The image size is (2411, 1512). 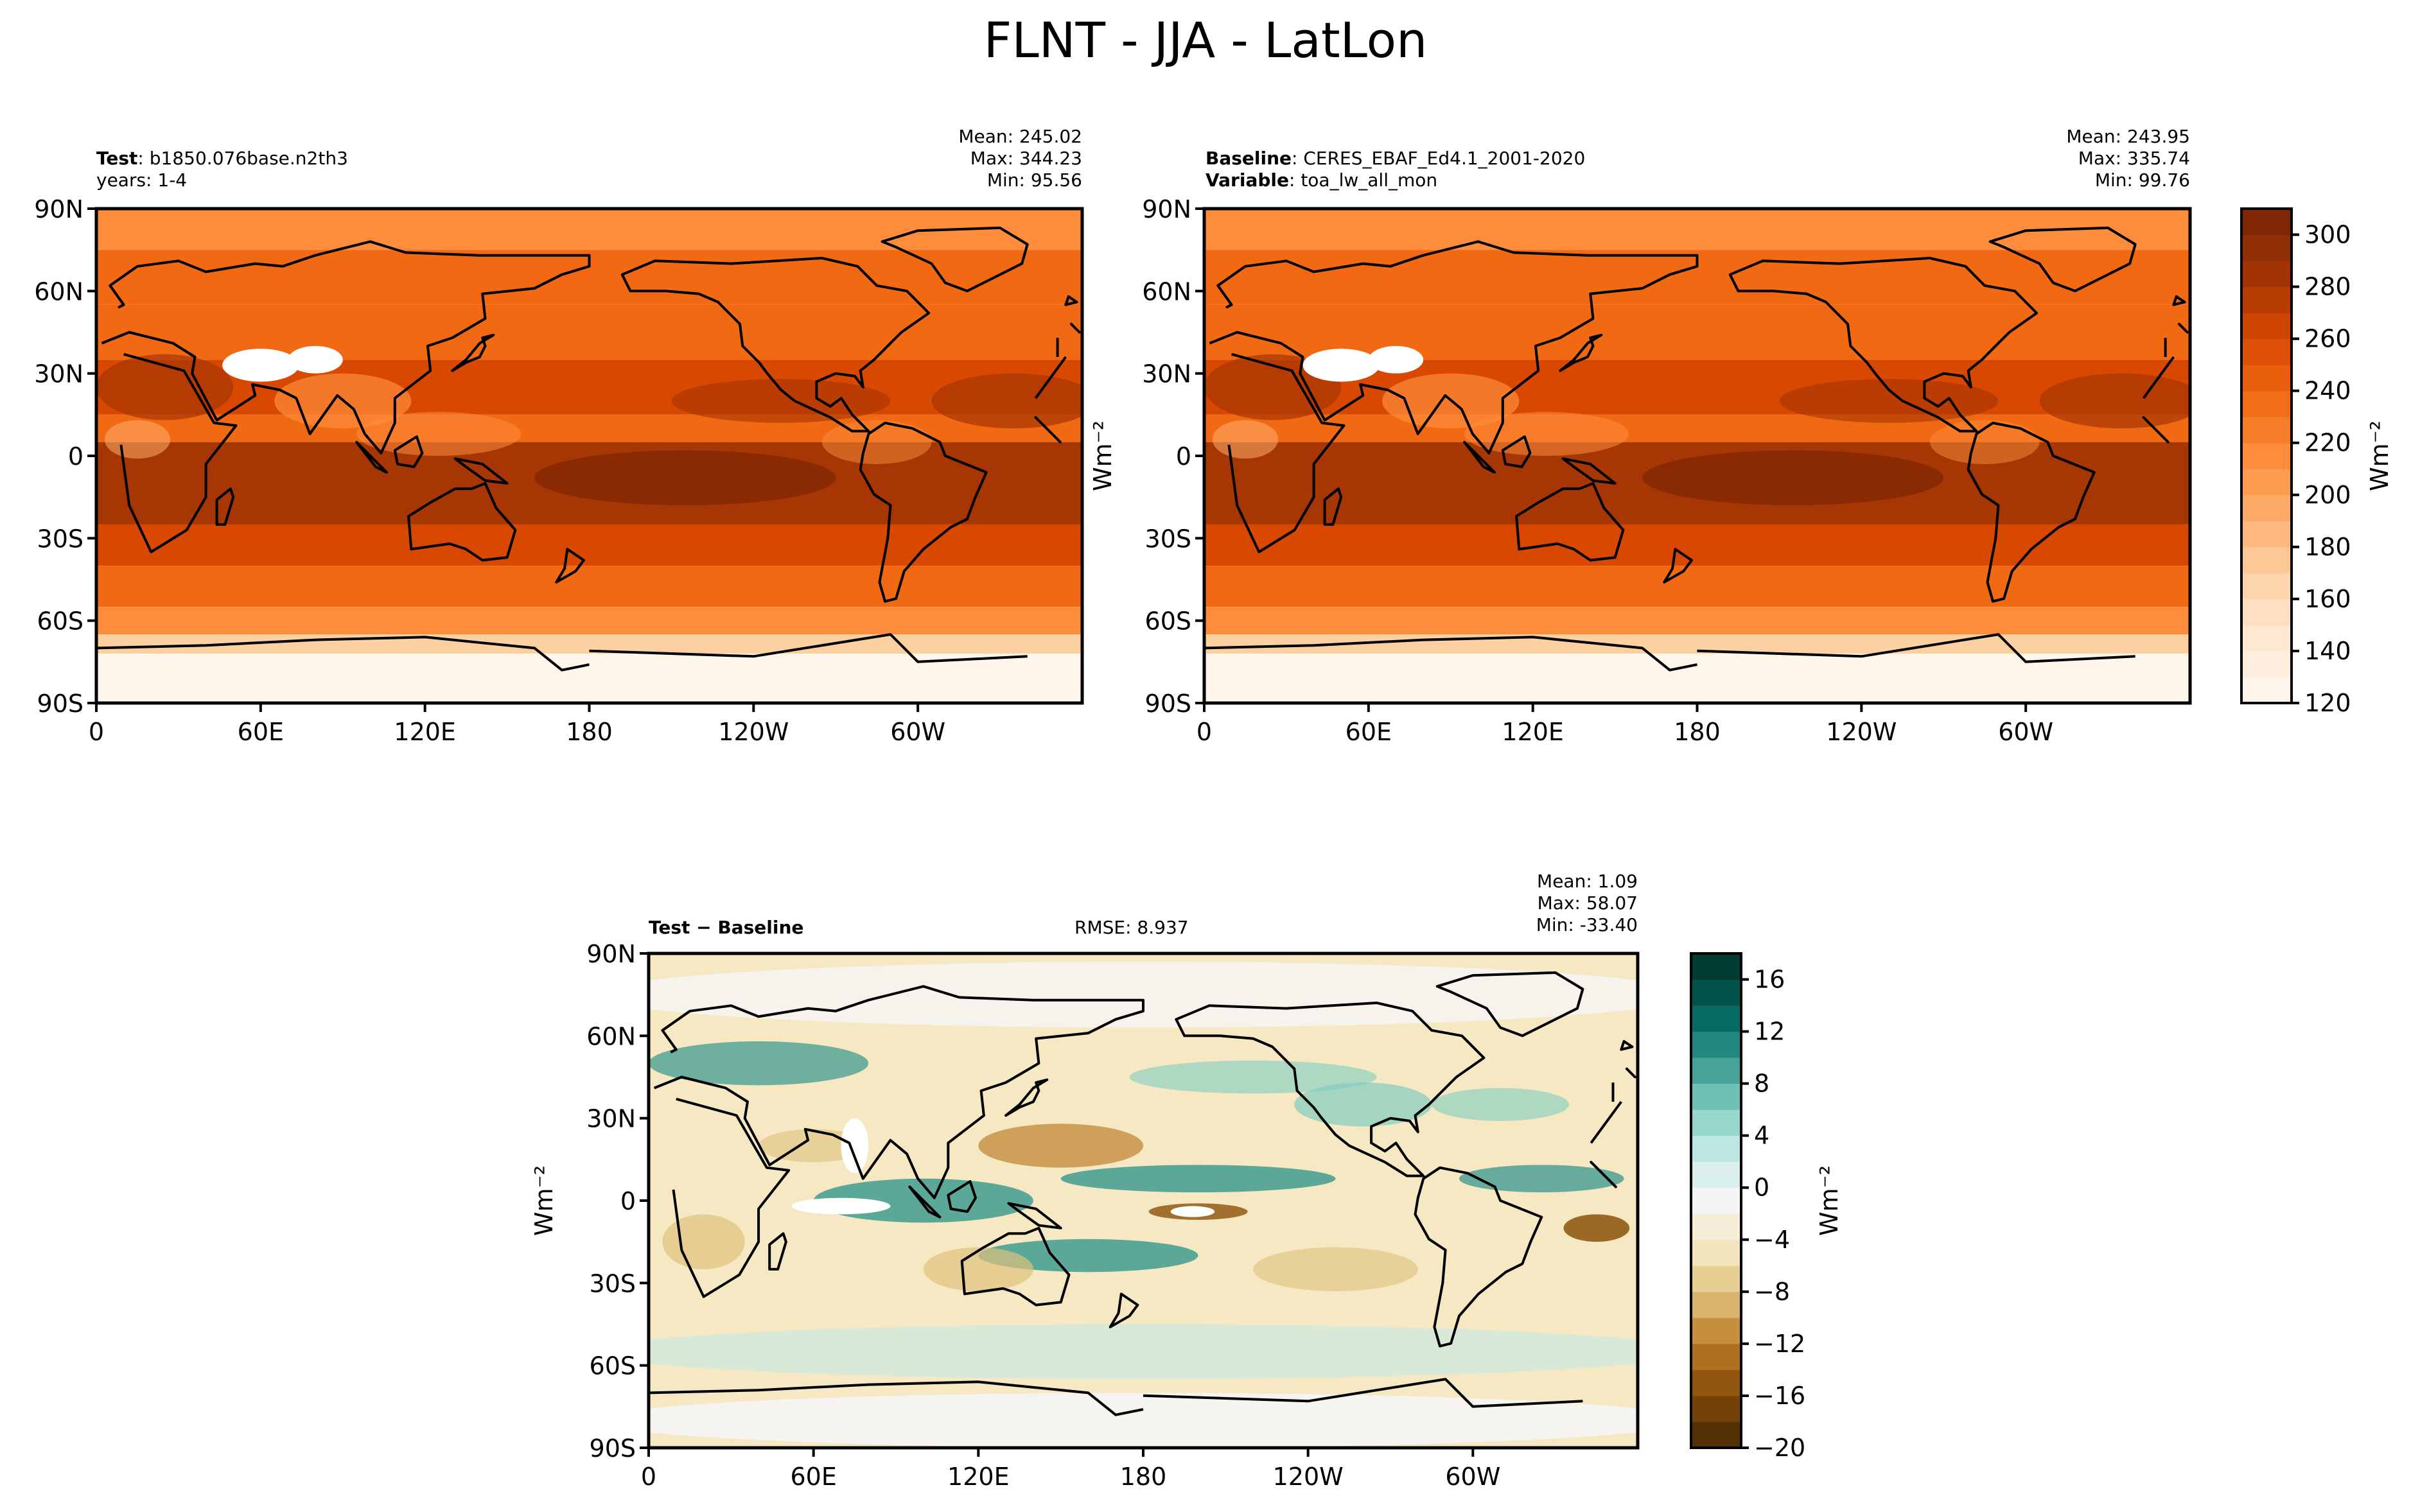 What do you see at coordinates (1770, 1032) in the screenshot?
I see `colorbar-tick-label: 12` at bounding box center [1770, 1032].